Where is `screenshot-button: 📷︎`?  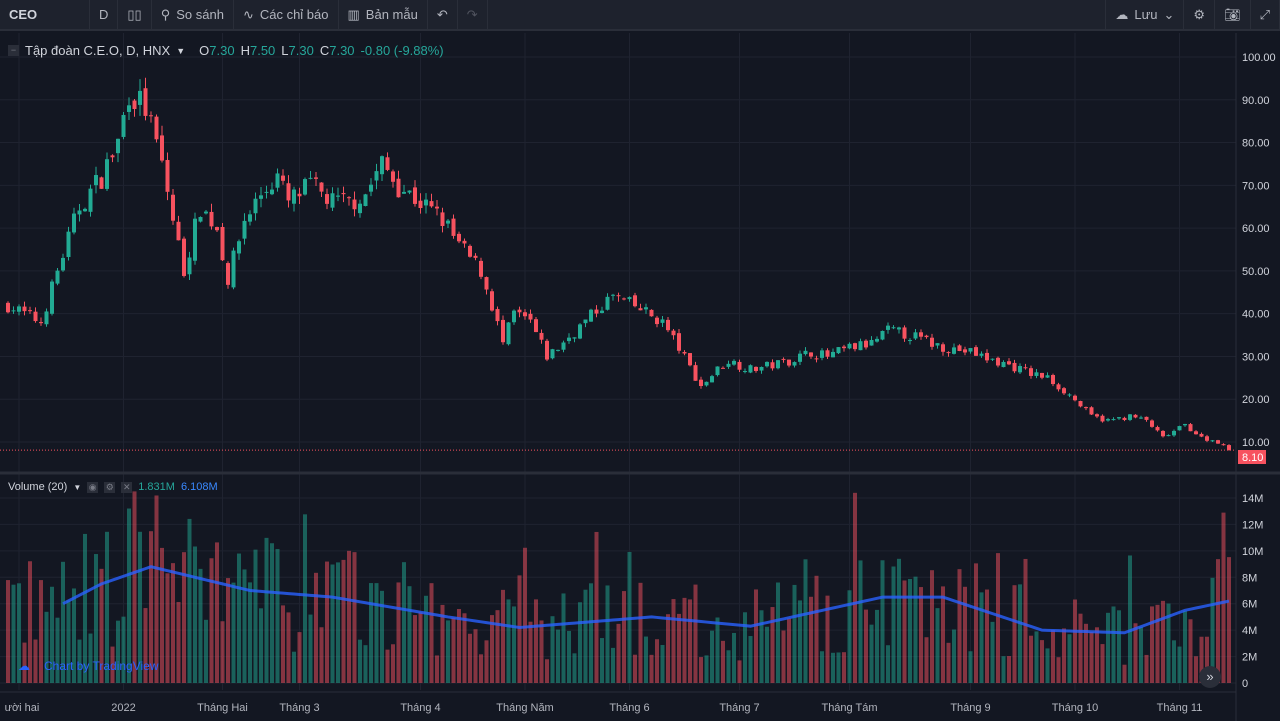
screenshot-button: 📷︎ is located at coordinates (1233, 15).